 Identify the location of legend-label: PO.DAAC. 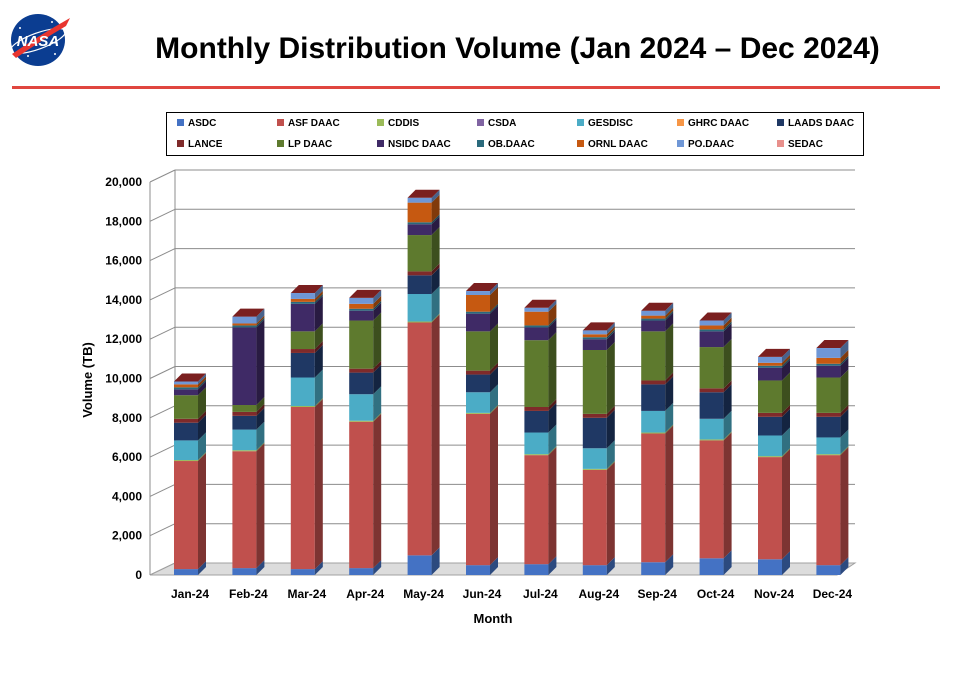
(711, 144).